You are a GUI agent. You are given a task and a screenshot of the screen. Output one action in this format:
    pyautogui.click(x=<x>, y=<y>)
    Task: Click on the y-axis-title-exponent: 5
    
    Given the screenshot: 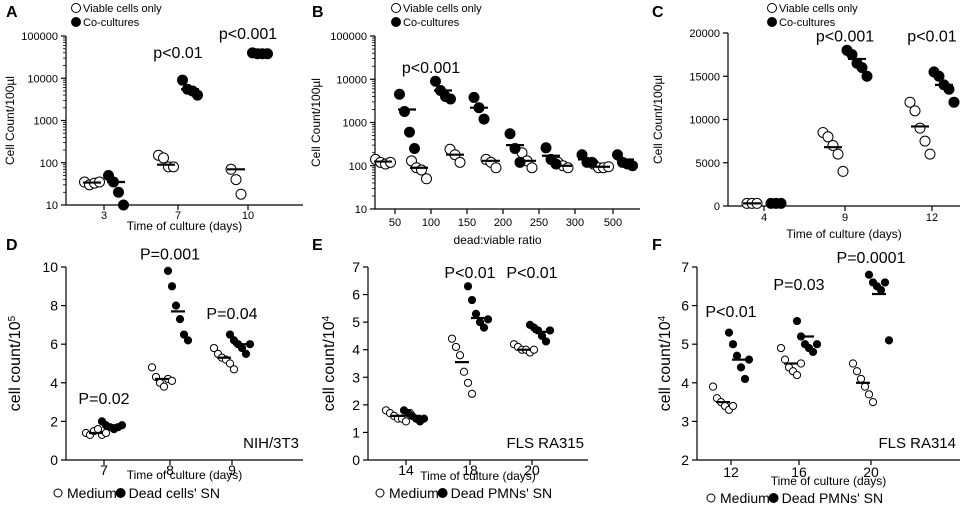 What is the action you would take?
    pyautogui.click(x=12, y=318)
    